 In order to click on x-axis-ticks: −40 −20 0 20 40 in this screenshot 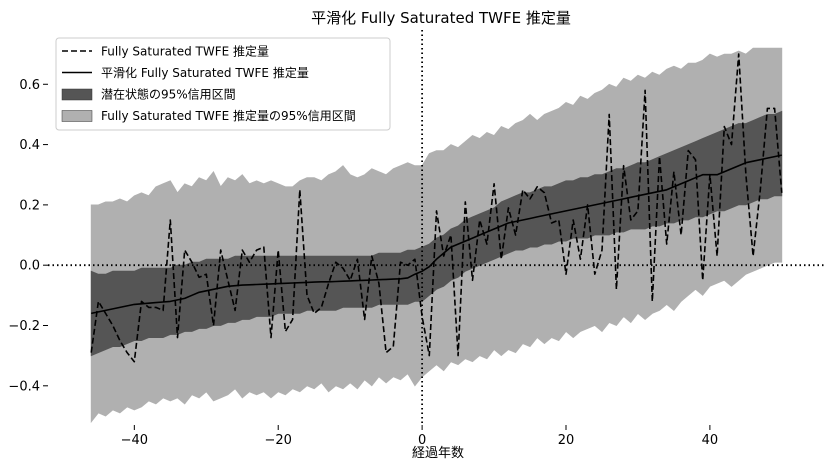, I will do `click(420, 436)`.